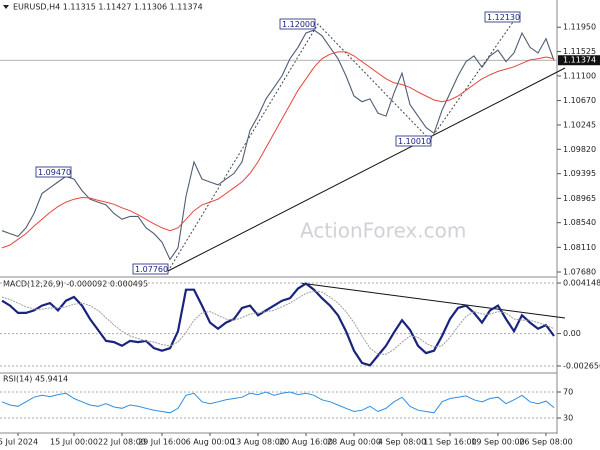  I want to click on x-tick-label: 20 Aug 16:00, so click(306, 442).